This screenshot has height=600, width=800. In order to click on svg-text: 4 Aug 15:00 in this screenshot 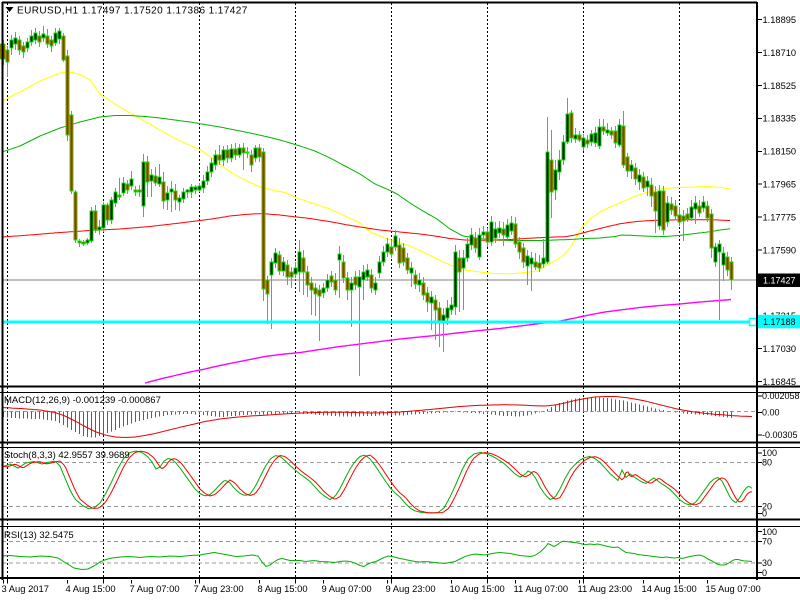, I will do `click(91, 588)`.